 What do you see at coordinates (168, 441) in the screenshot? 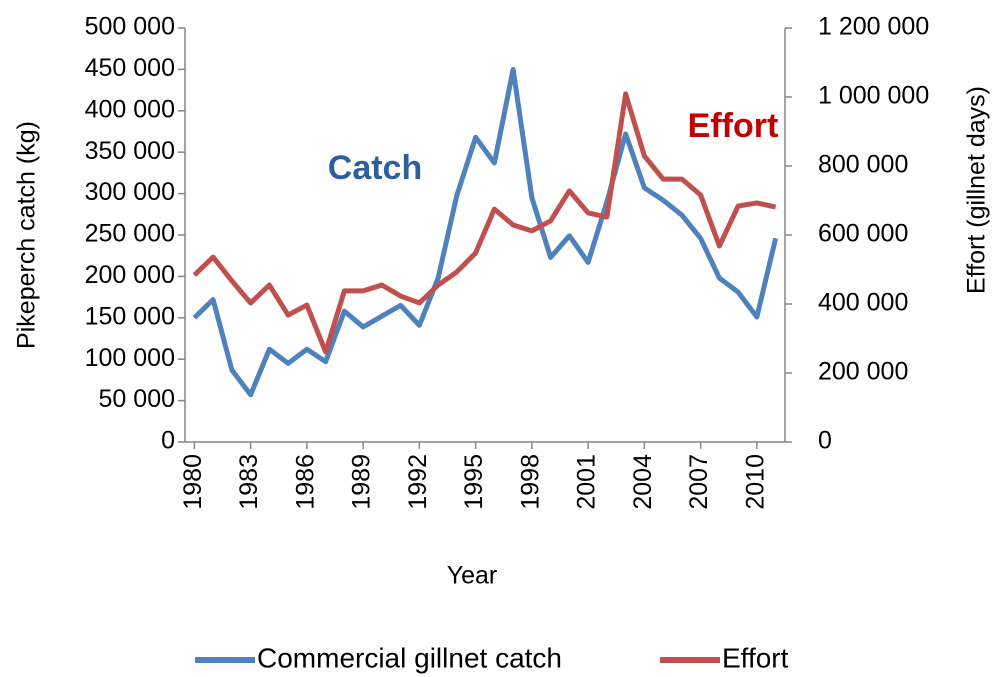
I see `y-tick-label: 0` at bounding box center [168, 441].